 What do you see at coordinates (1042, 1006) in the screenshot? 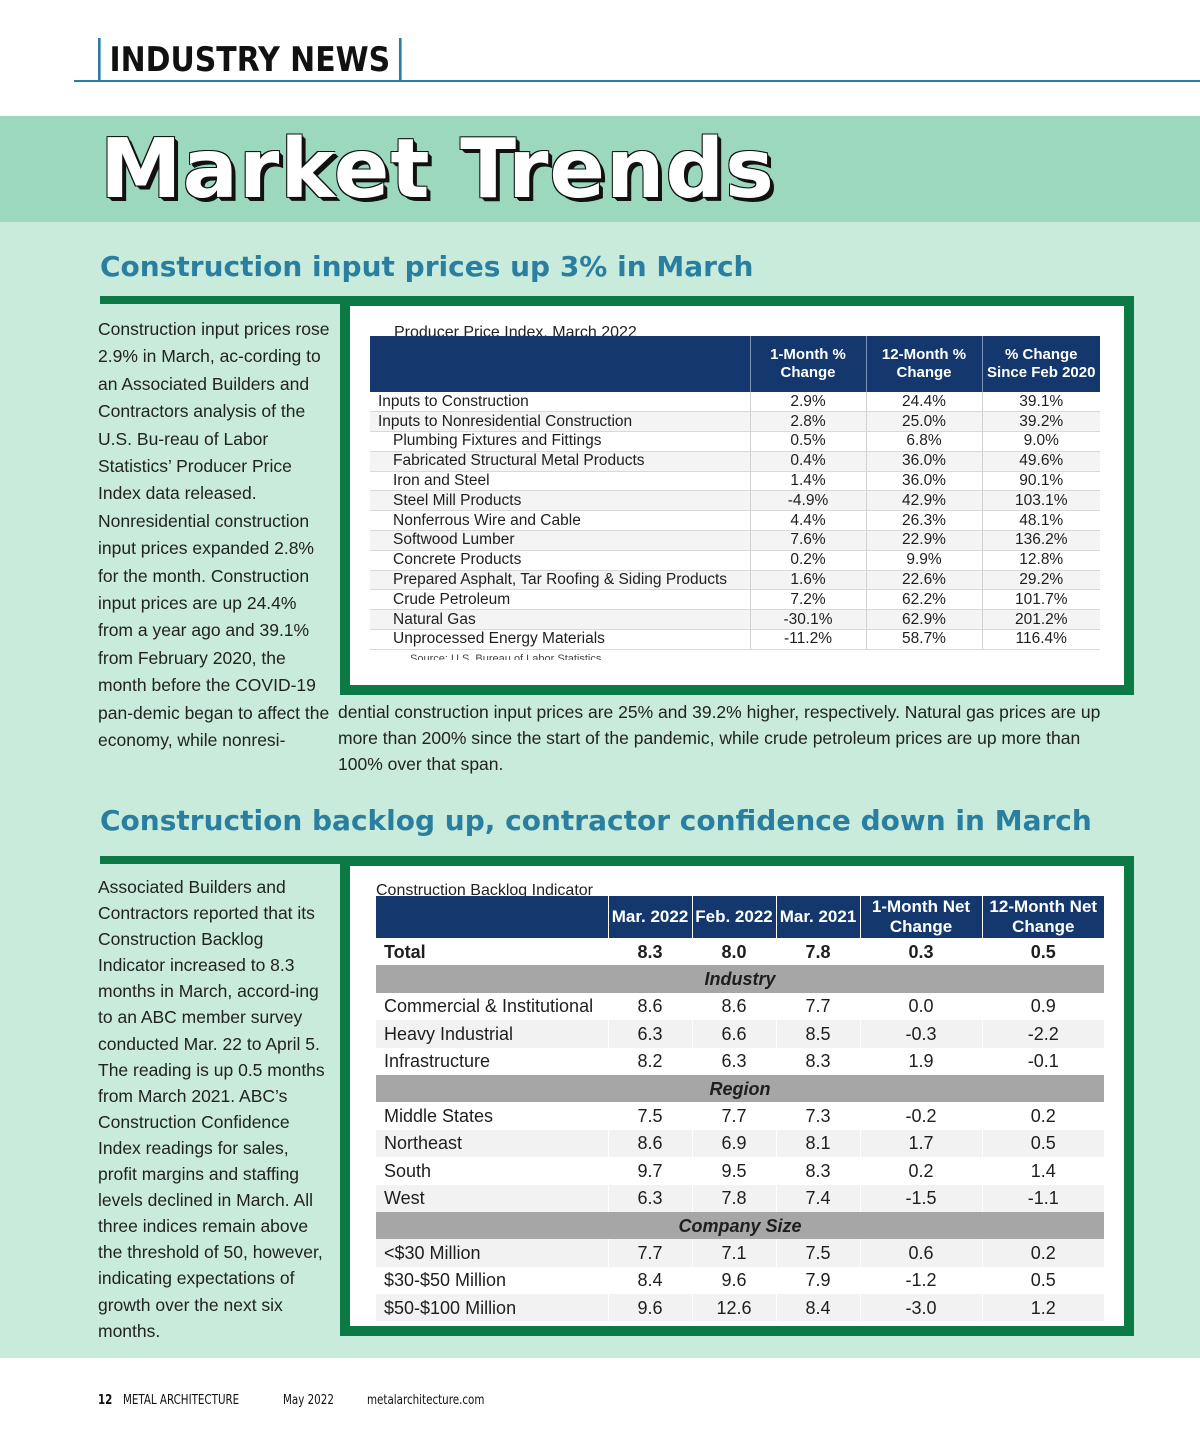
I see `backlog-row-value: 0.9` at bounding box center [1042, 1006].